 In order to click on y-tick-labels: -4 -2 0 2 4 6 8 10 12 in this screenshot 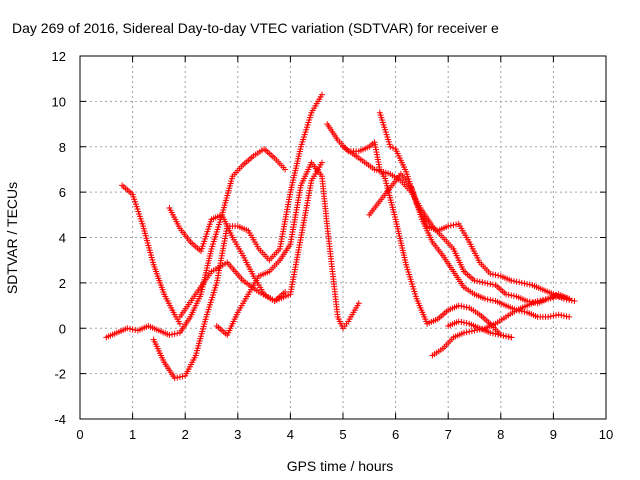, I will do `click(59, 238)`.